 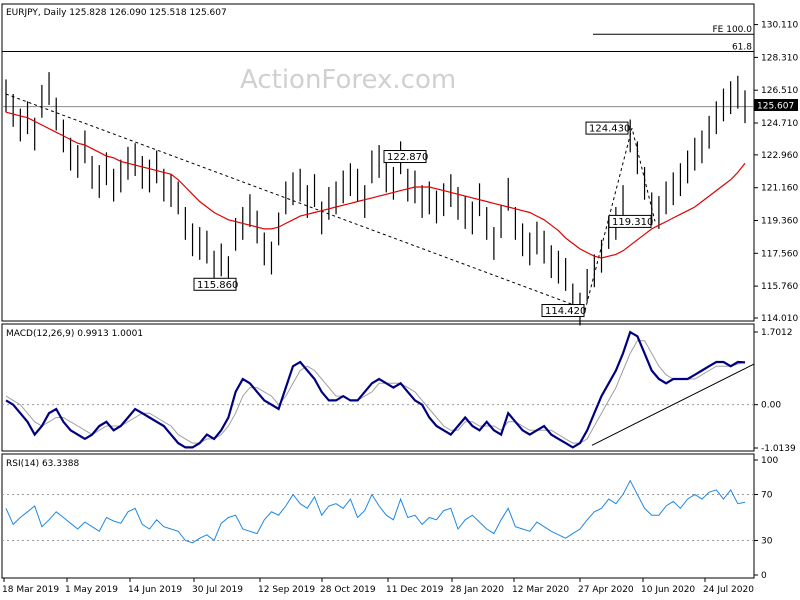 I want to click on y-tick-label: 30, so click(x=767, y=542).